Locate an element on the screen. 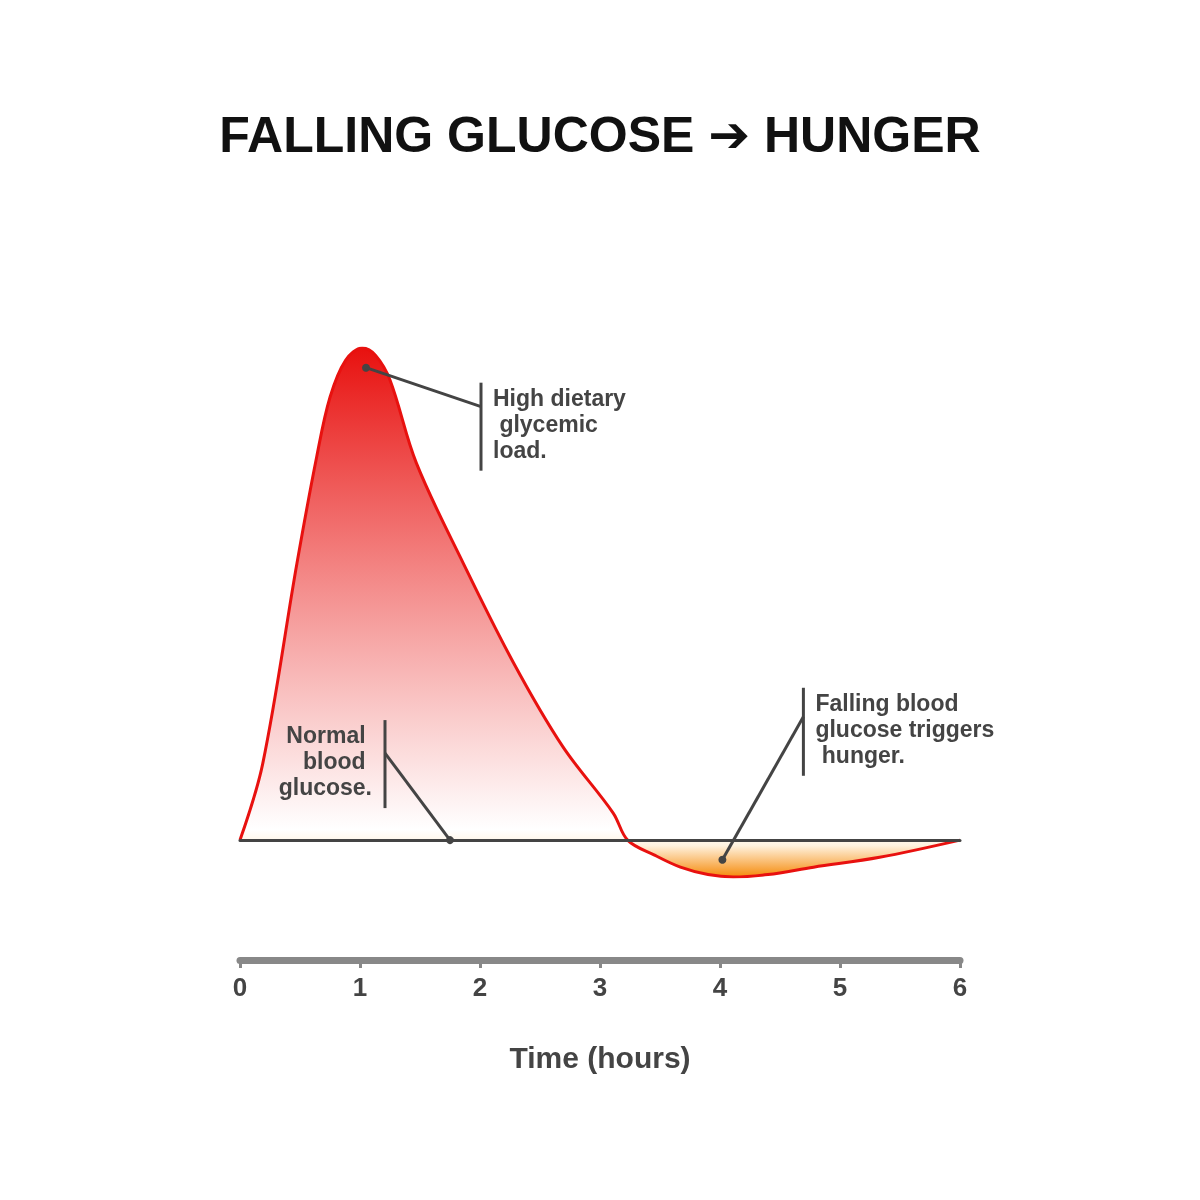  x-tick-label: 3 is located at coordinates (600, 987).